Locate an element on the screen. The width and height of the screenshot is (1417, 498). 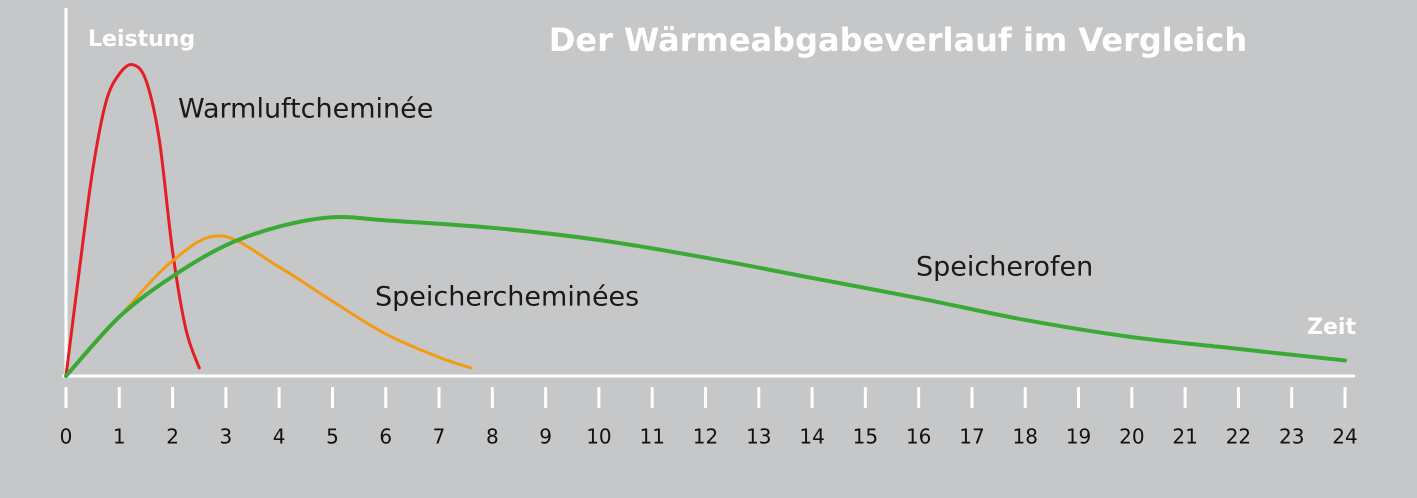
x-tick-label: 16 is located at coordinates (918, 437).